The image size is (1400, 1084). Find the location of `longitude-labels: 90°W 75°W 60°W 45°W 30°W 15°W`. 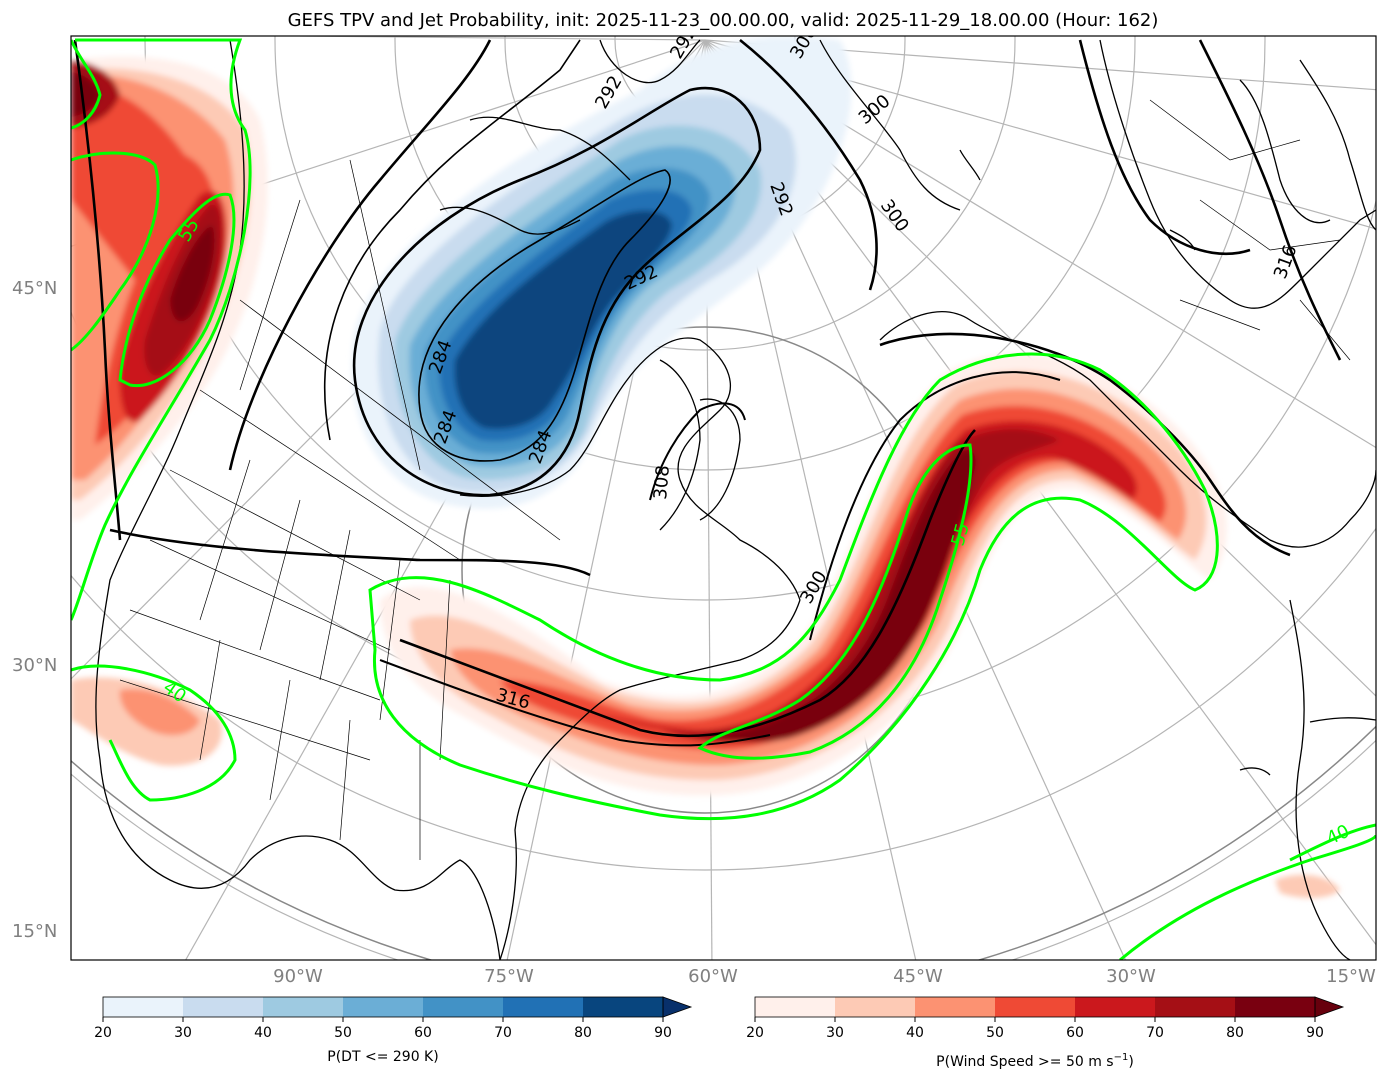

longitude-labels: 90°W 75°W 60°W 45°W 30°W 15°W is located at coordinates (824, 976).